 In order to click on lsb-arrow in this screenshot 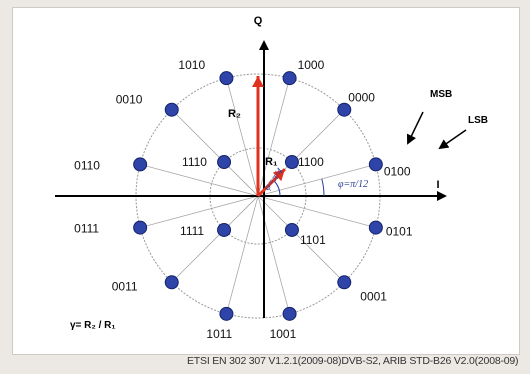, I will do `click(452, 139)`.